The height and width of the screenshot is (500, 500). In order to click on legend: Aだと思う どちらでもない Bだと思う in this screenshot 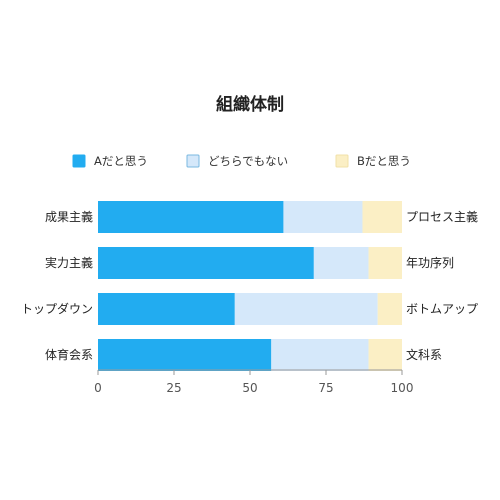, I will do `click(241, 161)`.